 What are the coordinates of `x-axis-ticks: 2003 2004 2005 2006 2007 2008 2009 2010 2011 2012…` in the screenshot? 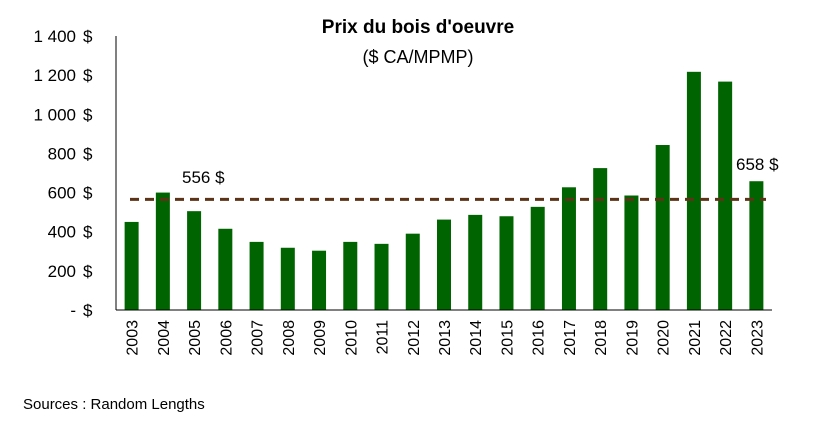 It's located at (446, 338).